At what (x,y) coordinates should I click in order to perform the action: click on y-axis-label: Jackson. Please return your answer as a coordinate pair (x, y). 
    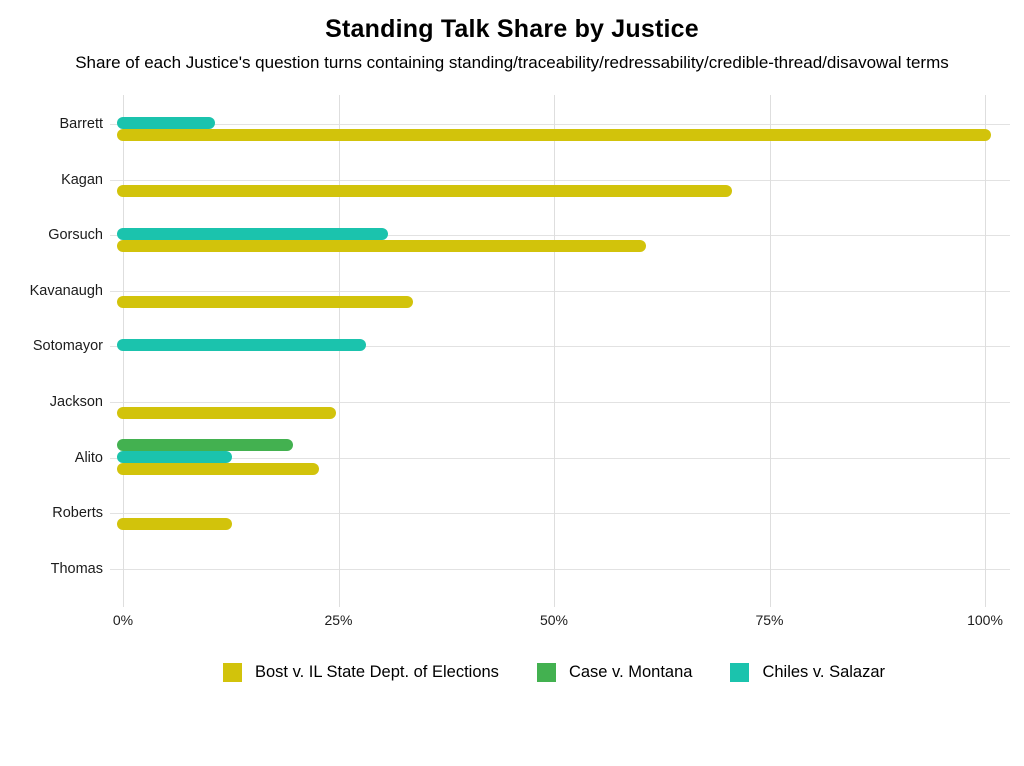
    Looking at the image, I should click on (76, 402).